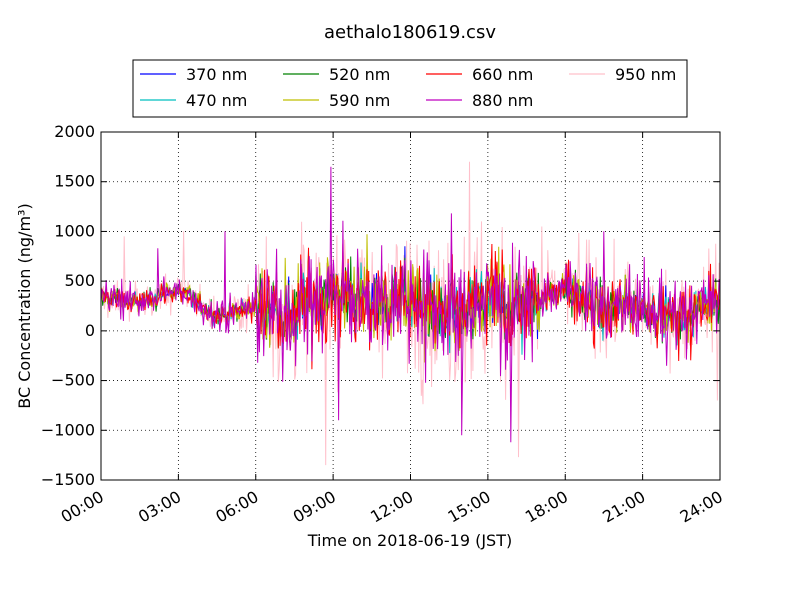  What do you see at coordinates (68, 479) in the screenshot?
I see `y-tick-label: −1500` at bounding box center [68, 479].